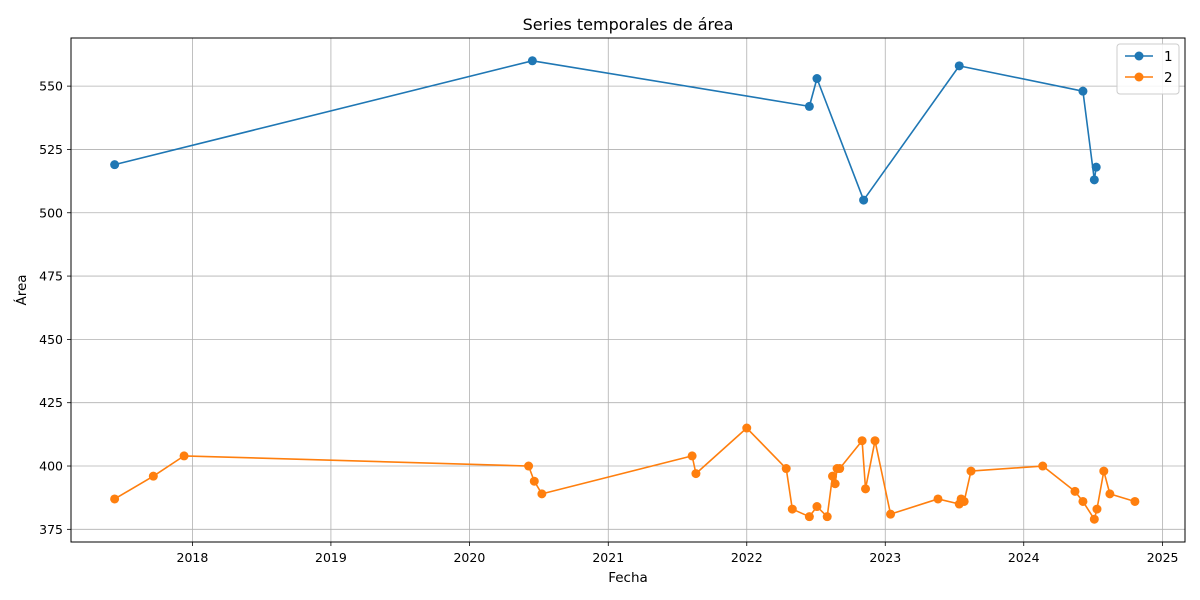 The image size is (1200, 600). What do you see at coordinates (628, 24) in the screenshot?
I see `chart-title: Series temporales de área` at bounding box center [628, 24].